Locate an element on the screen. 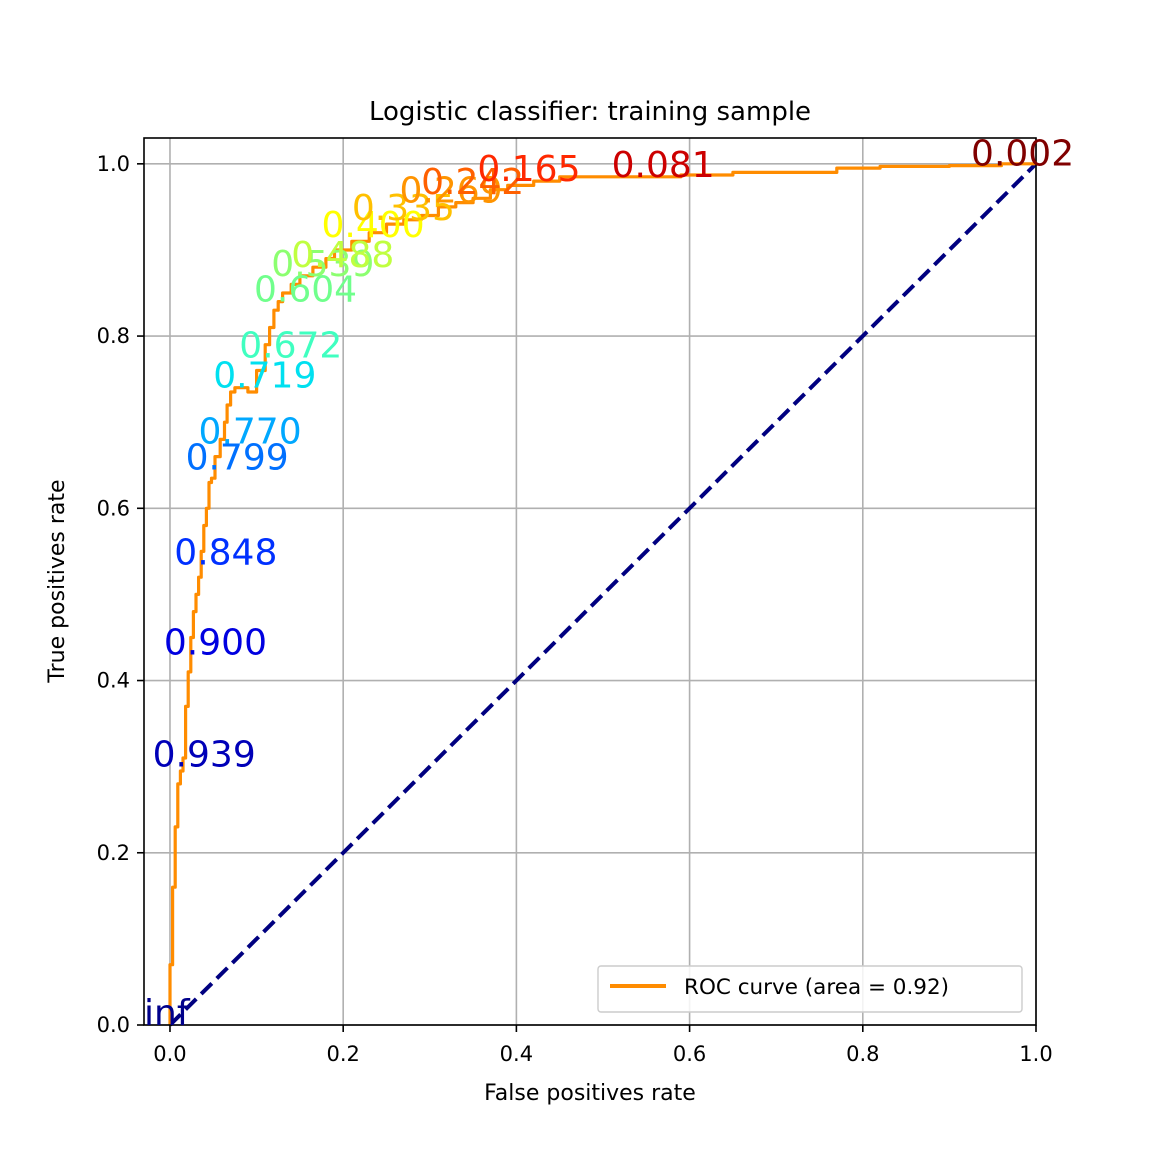  threshold-label: 0.165 is located at coordinates (528, 169).